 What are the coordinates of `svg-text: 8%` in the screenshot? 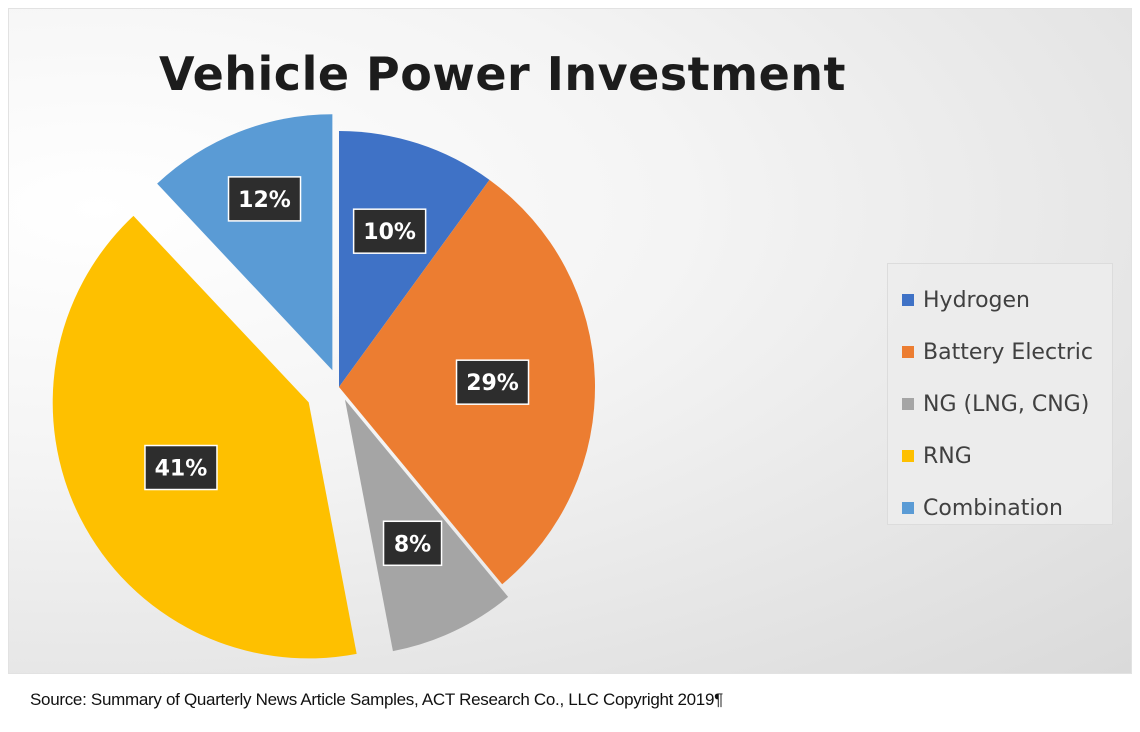 It's located at (412, 544).